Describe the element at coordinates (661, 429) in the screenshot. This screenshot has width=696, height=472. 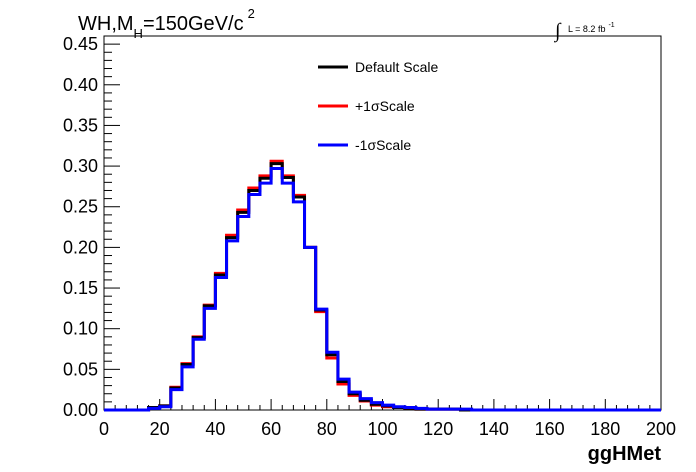
I see `x-tick-label: 200` at that location.